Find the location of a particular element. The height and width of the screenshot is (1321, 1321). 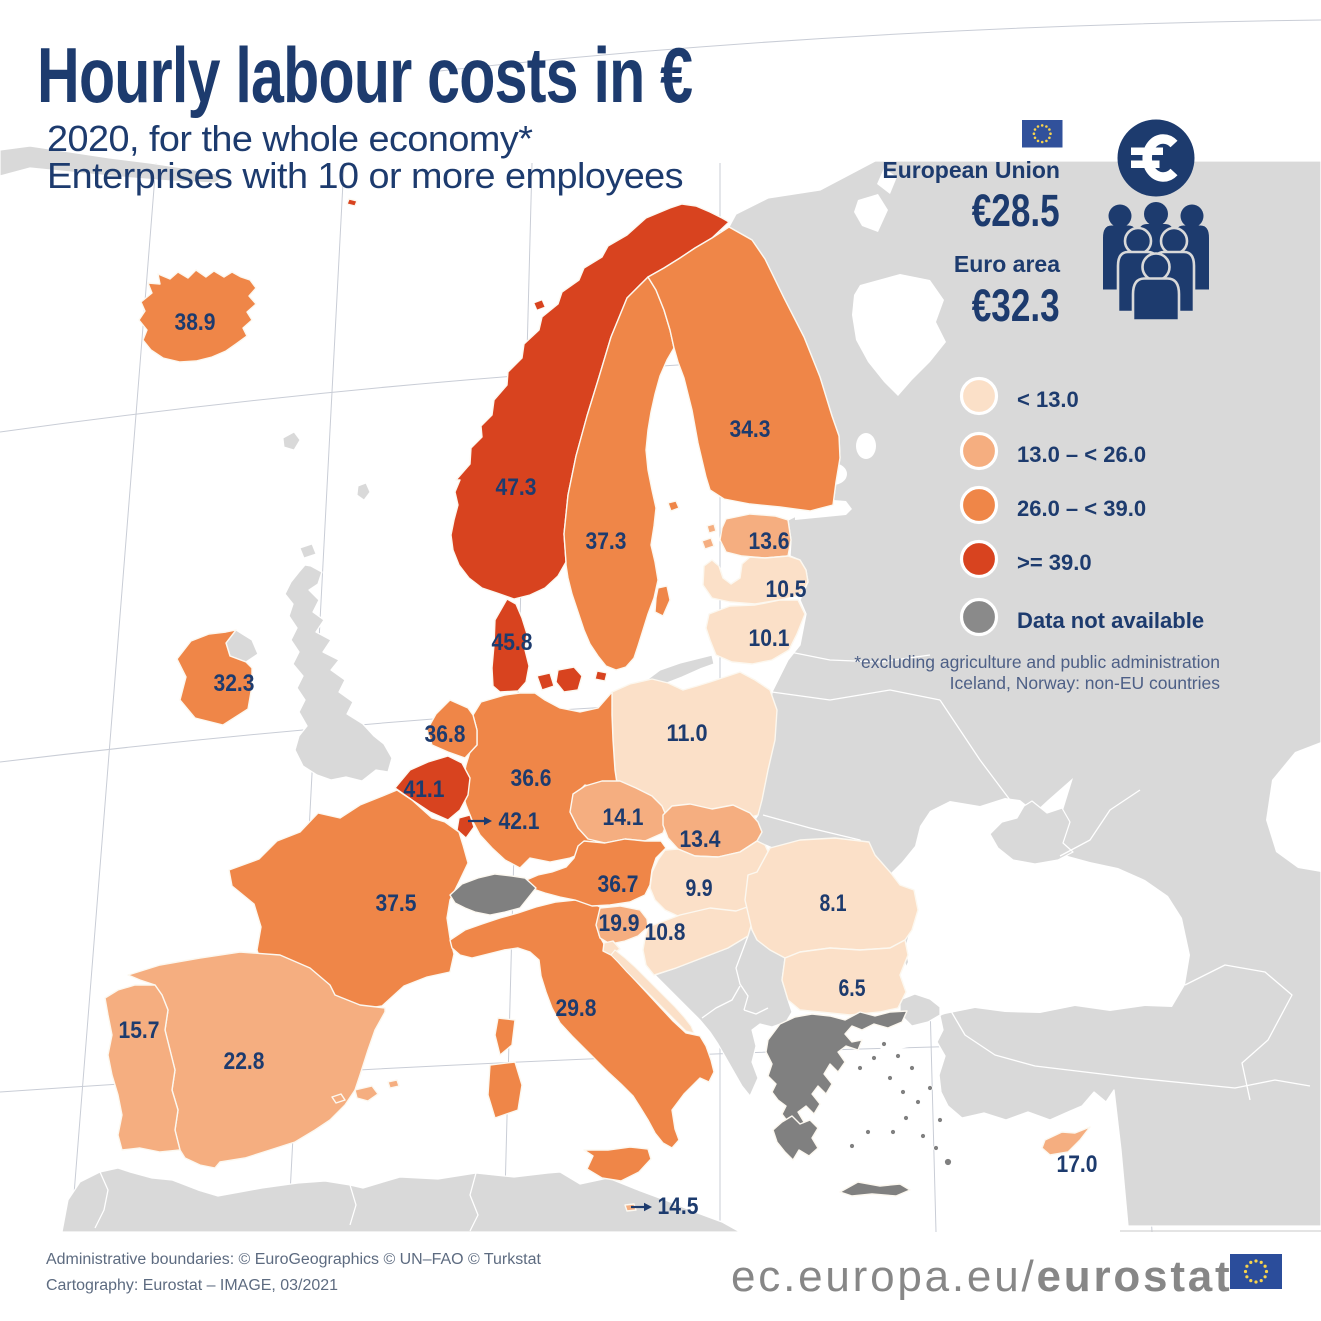

svg-text: 17.0 is located at coordinates (1077, 1164).